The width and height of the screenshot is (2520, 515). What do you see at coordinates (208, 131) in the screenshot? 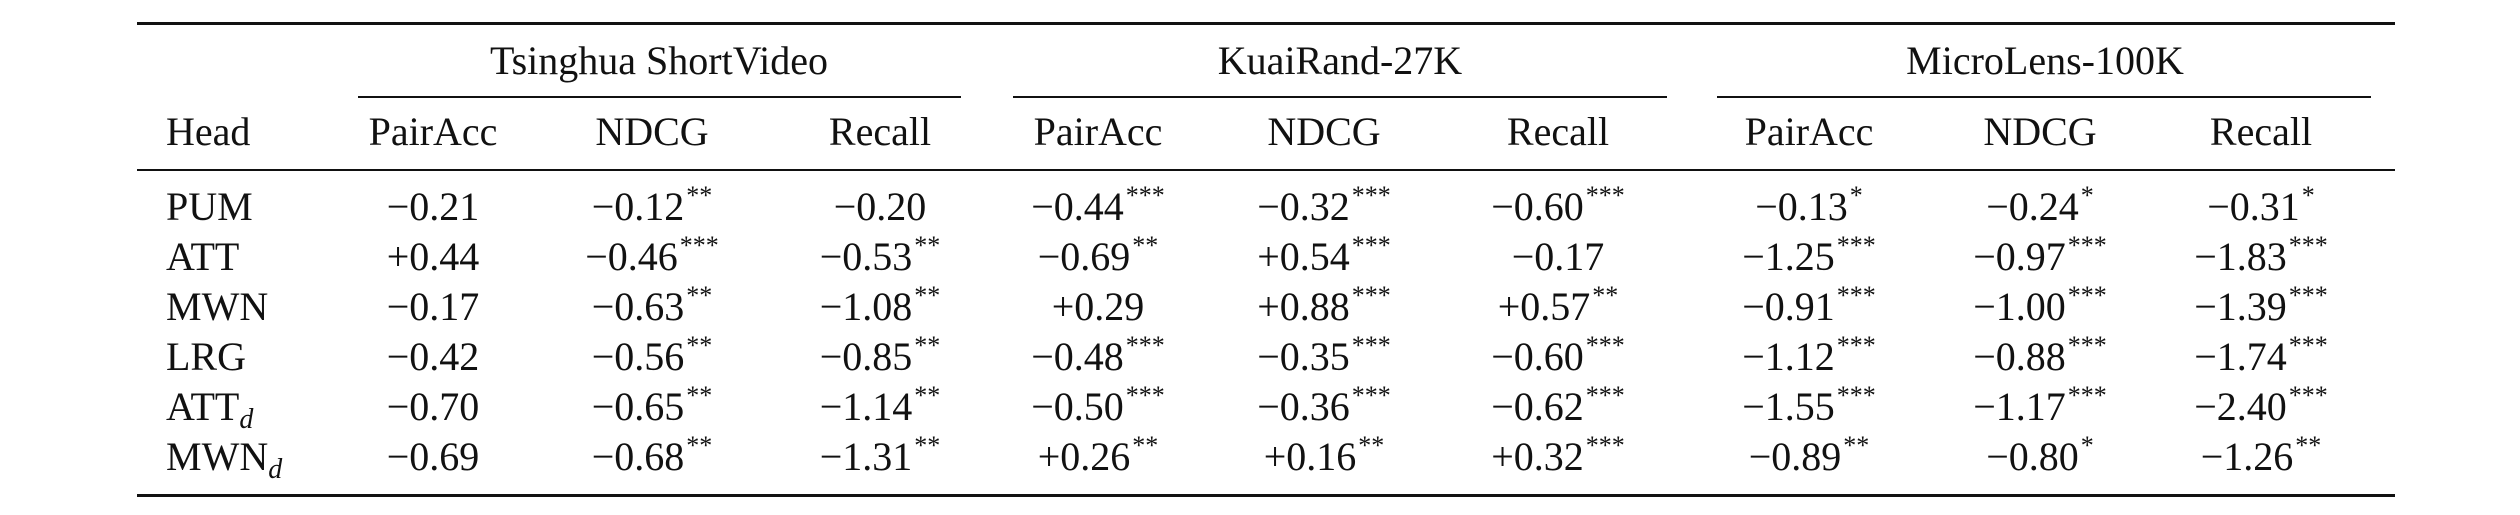
I see `head-label: Head` at bounding box center [208, 131].